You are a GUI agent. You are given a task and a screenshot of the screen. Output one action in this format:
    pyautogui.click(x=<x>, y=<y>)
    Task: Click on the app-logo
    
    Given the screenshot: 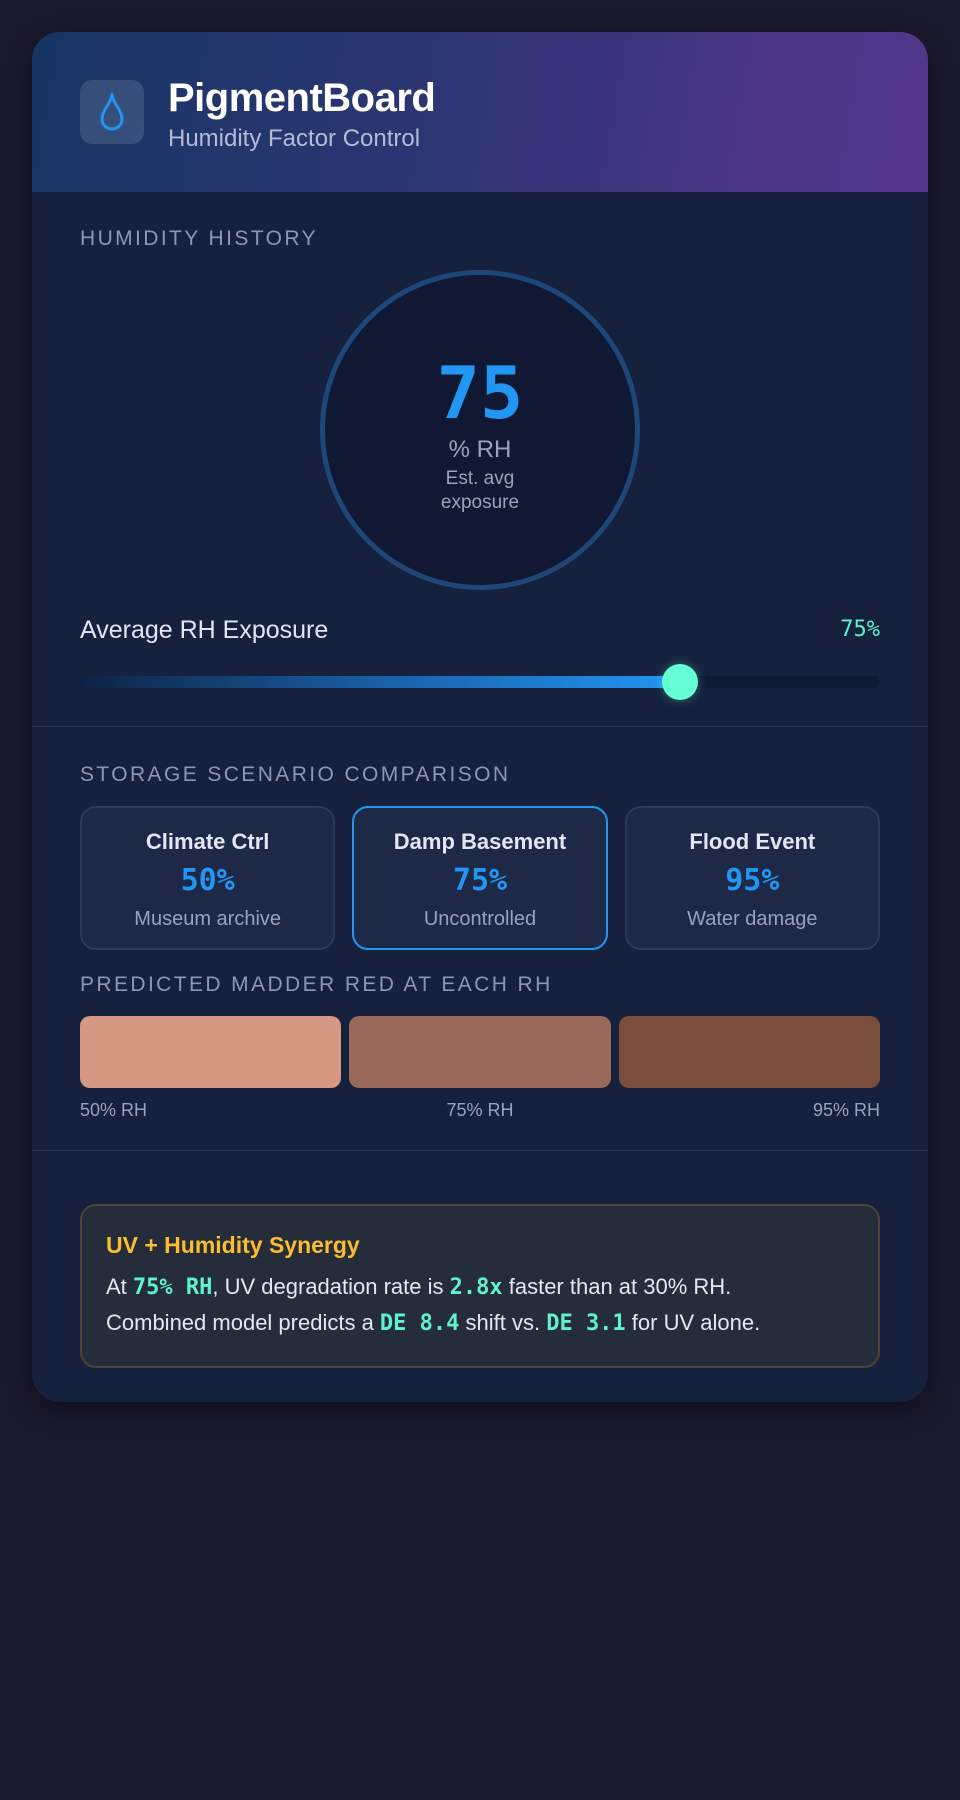 What is the action you would take?
    pyautogui.click(x=112, y=112)
    